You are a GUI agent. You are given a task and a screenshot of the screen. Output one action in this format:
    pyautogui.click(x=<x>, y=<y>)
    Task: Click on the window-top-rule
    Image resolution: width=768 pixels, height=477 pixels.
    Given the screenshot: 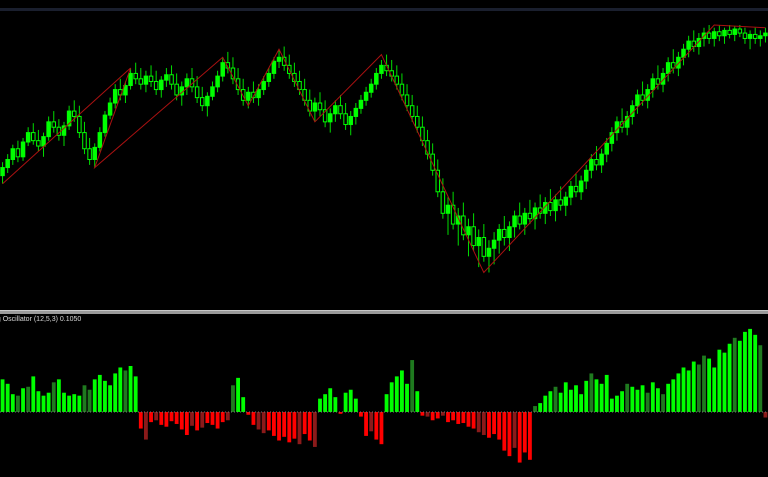 What is the action you would take?
    pyautogui.click(x=384, y=9)
    